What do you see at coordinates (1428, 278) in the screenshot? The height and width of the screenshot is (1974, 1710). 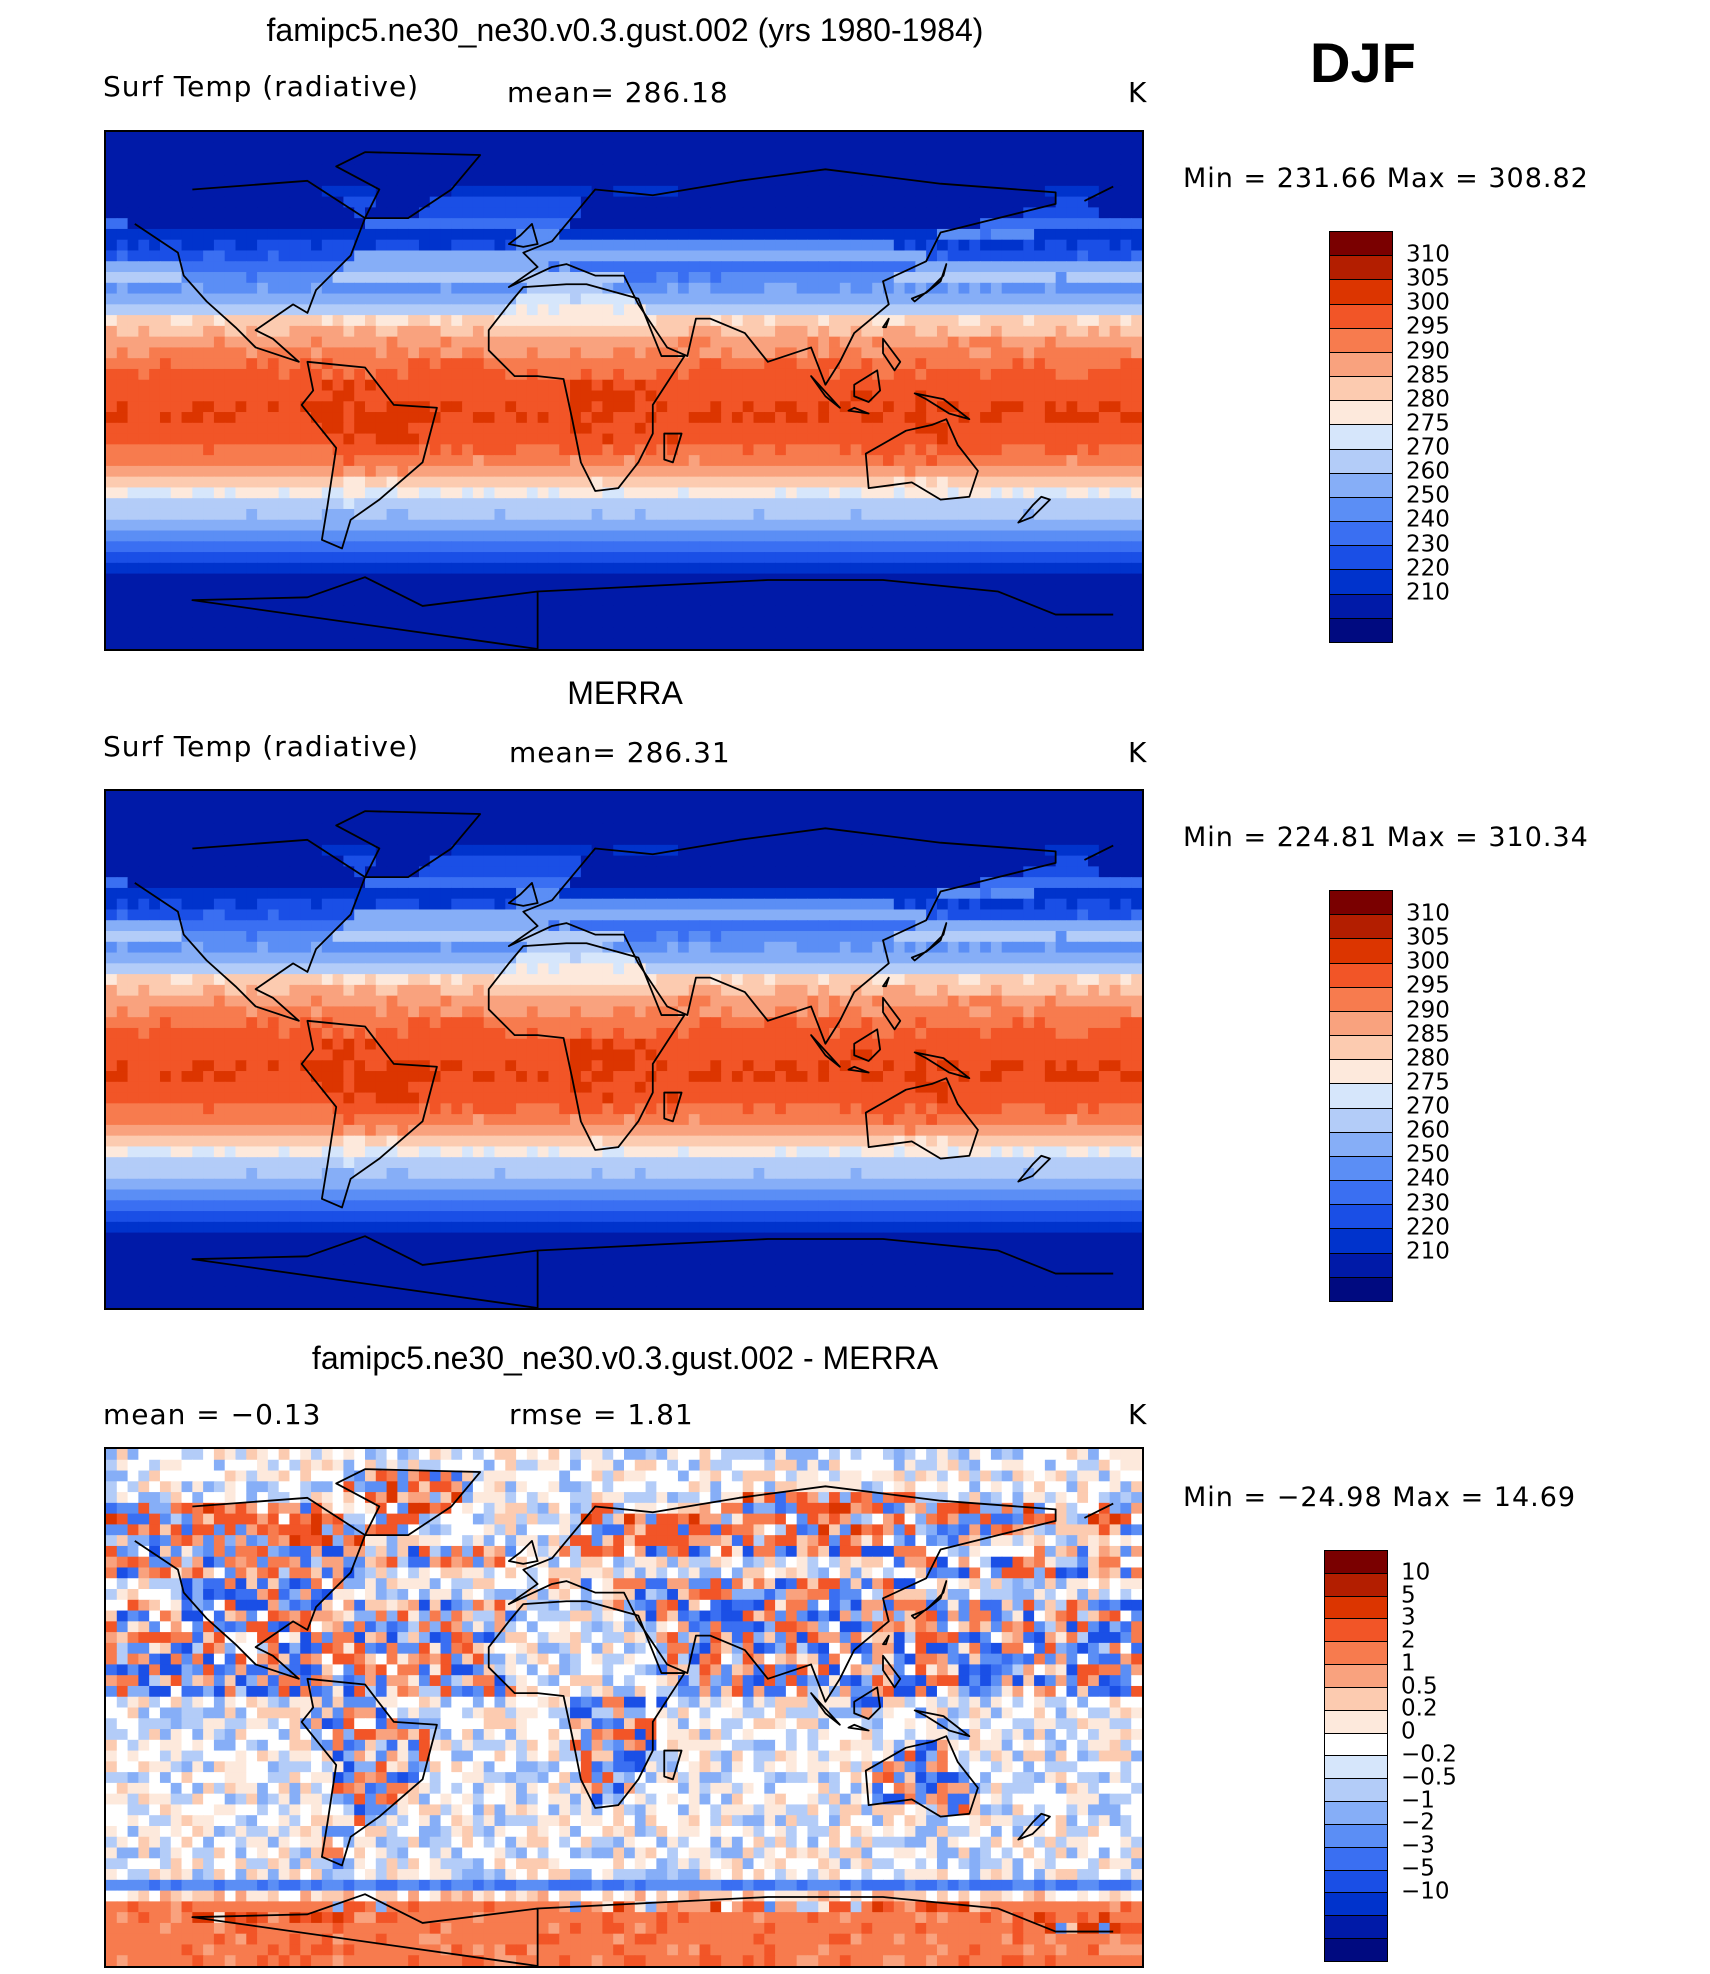 I see `panel1-colorbar-tick-label: 305` at bounding box center [1428, 278].